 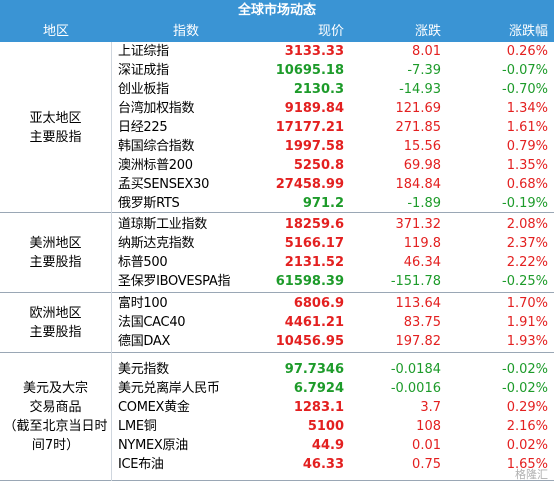 What do you see at coordinates (169, 388) in the screenshot?
I see `index-name: 美元兑离岸人民币` at bounding box center [169, 388].